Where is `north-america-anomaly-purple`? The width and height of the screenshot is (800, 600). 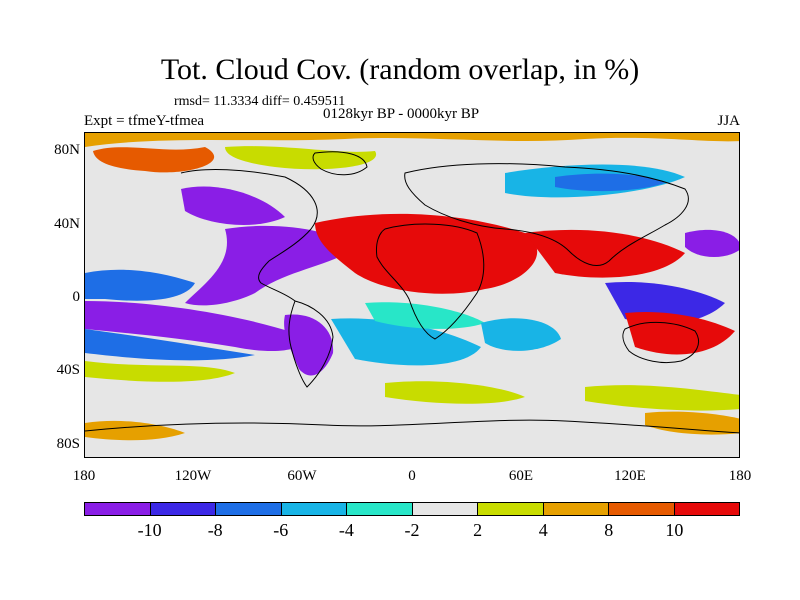 north-america-anomaly-purple is located at coordinates (233, 205).